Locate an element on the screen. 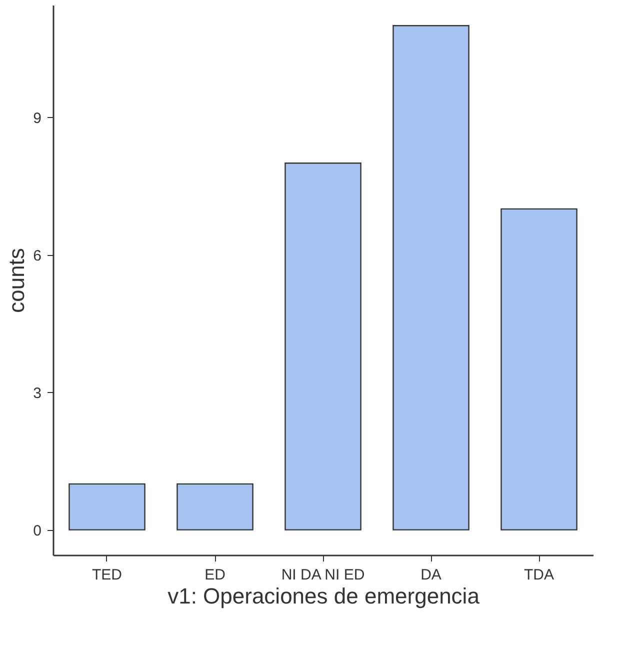  y-axis-title: counts is located at coordinates (17, 280).